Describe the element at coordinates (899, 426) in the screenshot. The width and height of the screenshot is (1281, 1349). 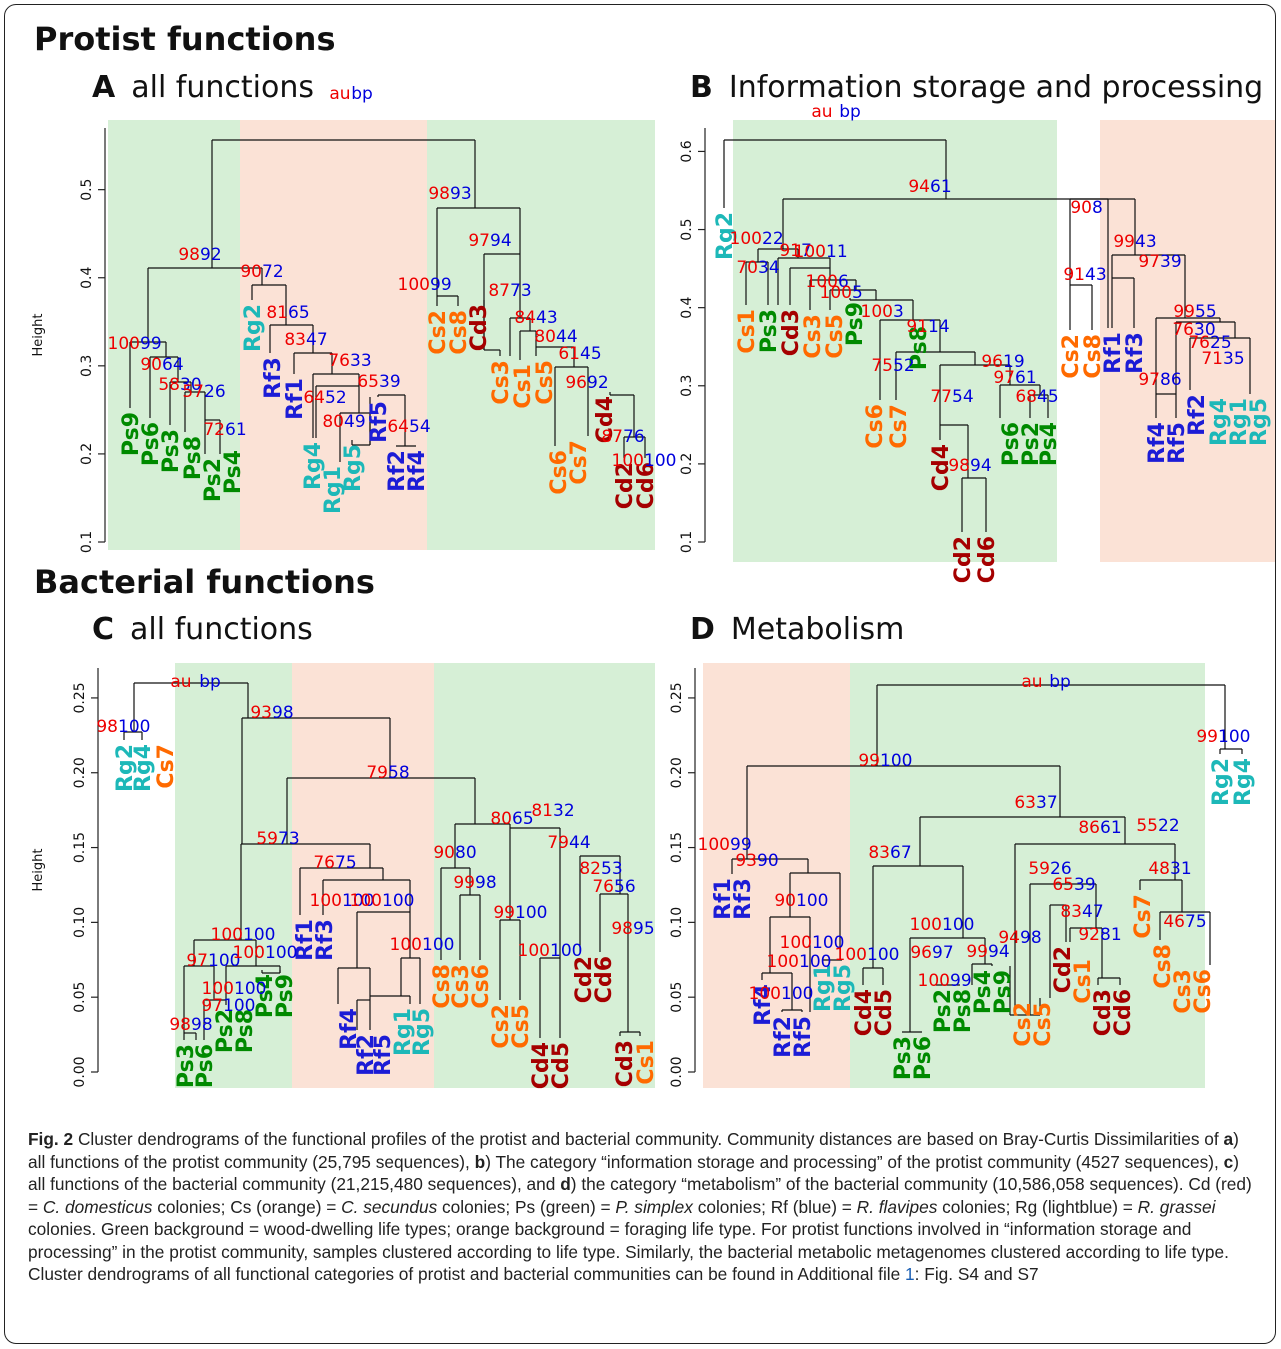
I see `leaf-label: Cs7` at that location.